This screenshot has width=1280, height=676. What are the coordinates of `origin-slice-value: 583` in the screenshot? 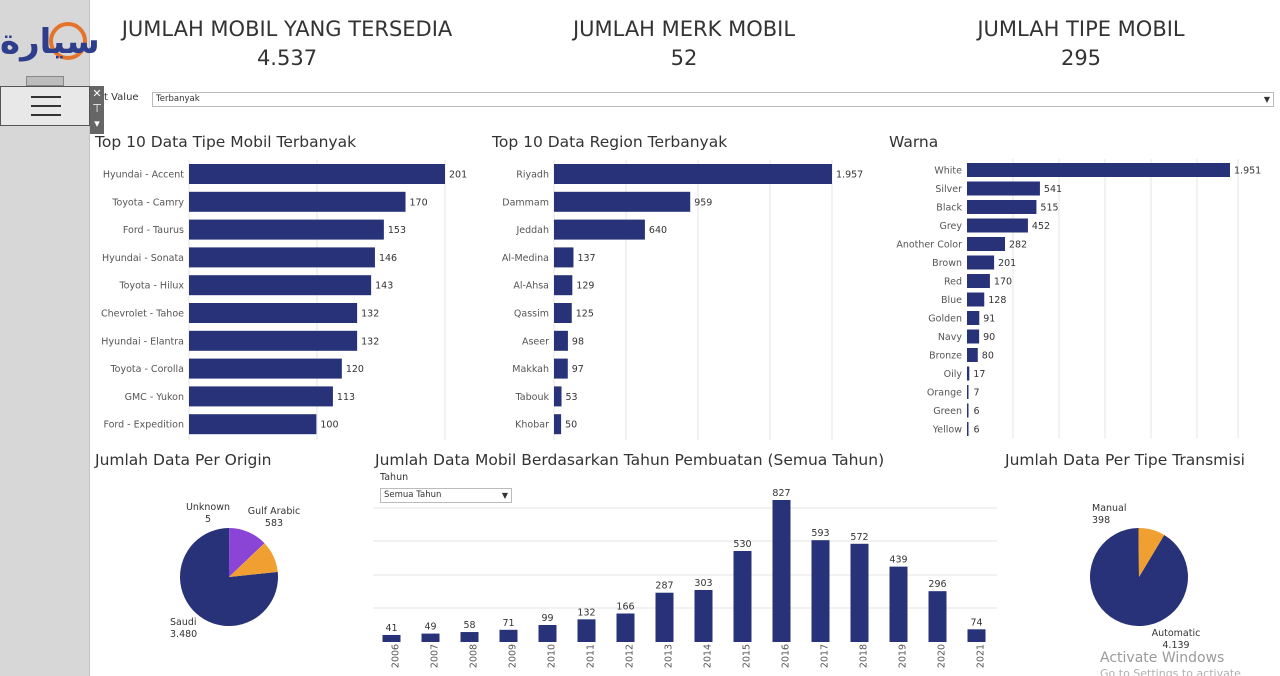 It's located at (274, 523).